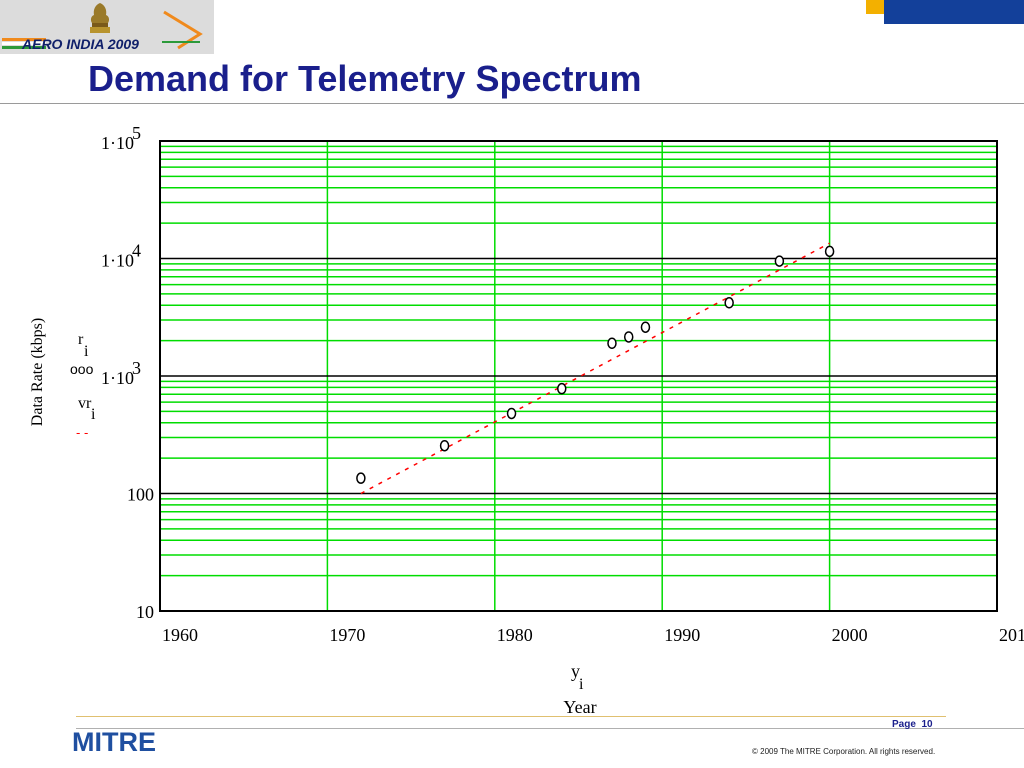 Image resolution: width=1024 pixels, height=768 pixels. What do you see at coordinates (136, 133) in the screenshot?
I see `y-tick-exponent: 5` at bounding box center [136, 133].